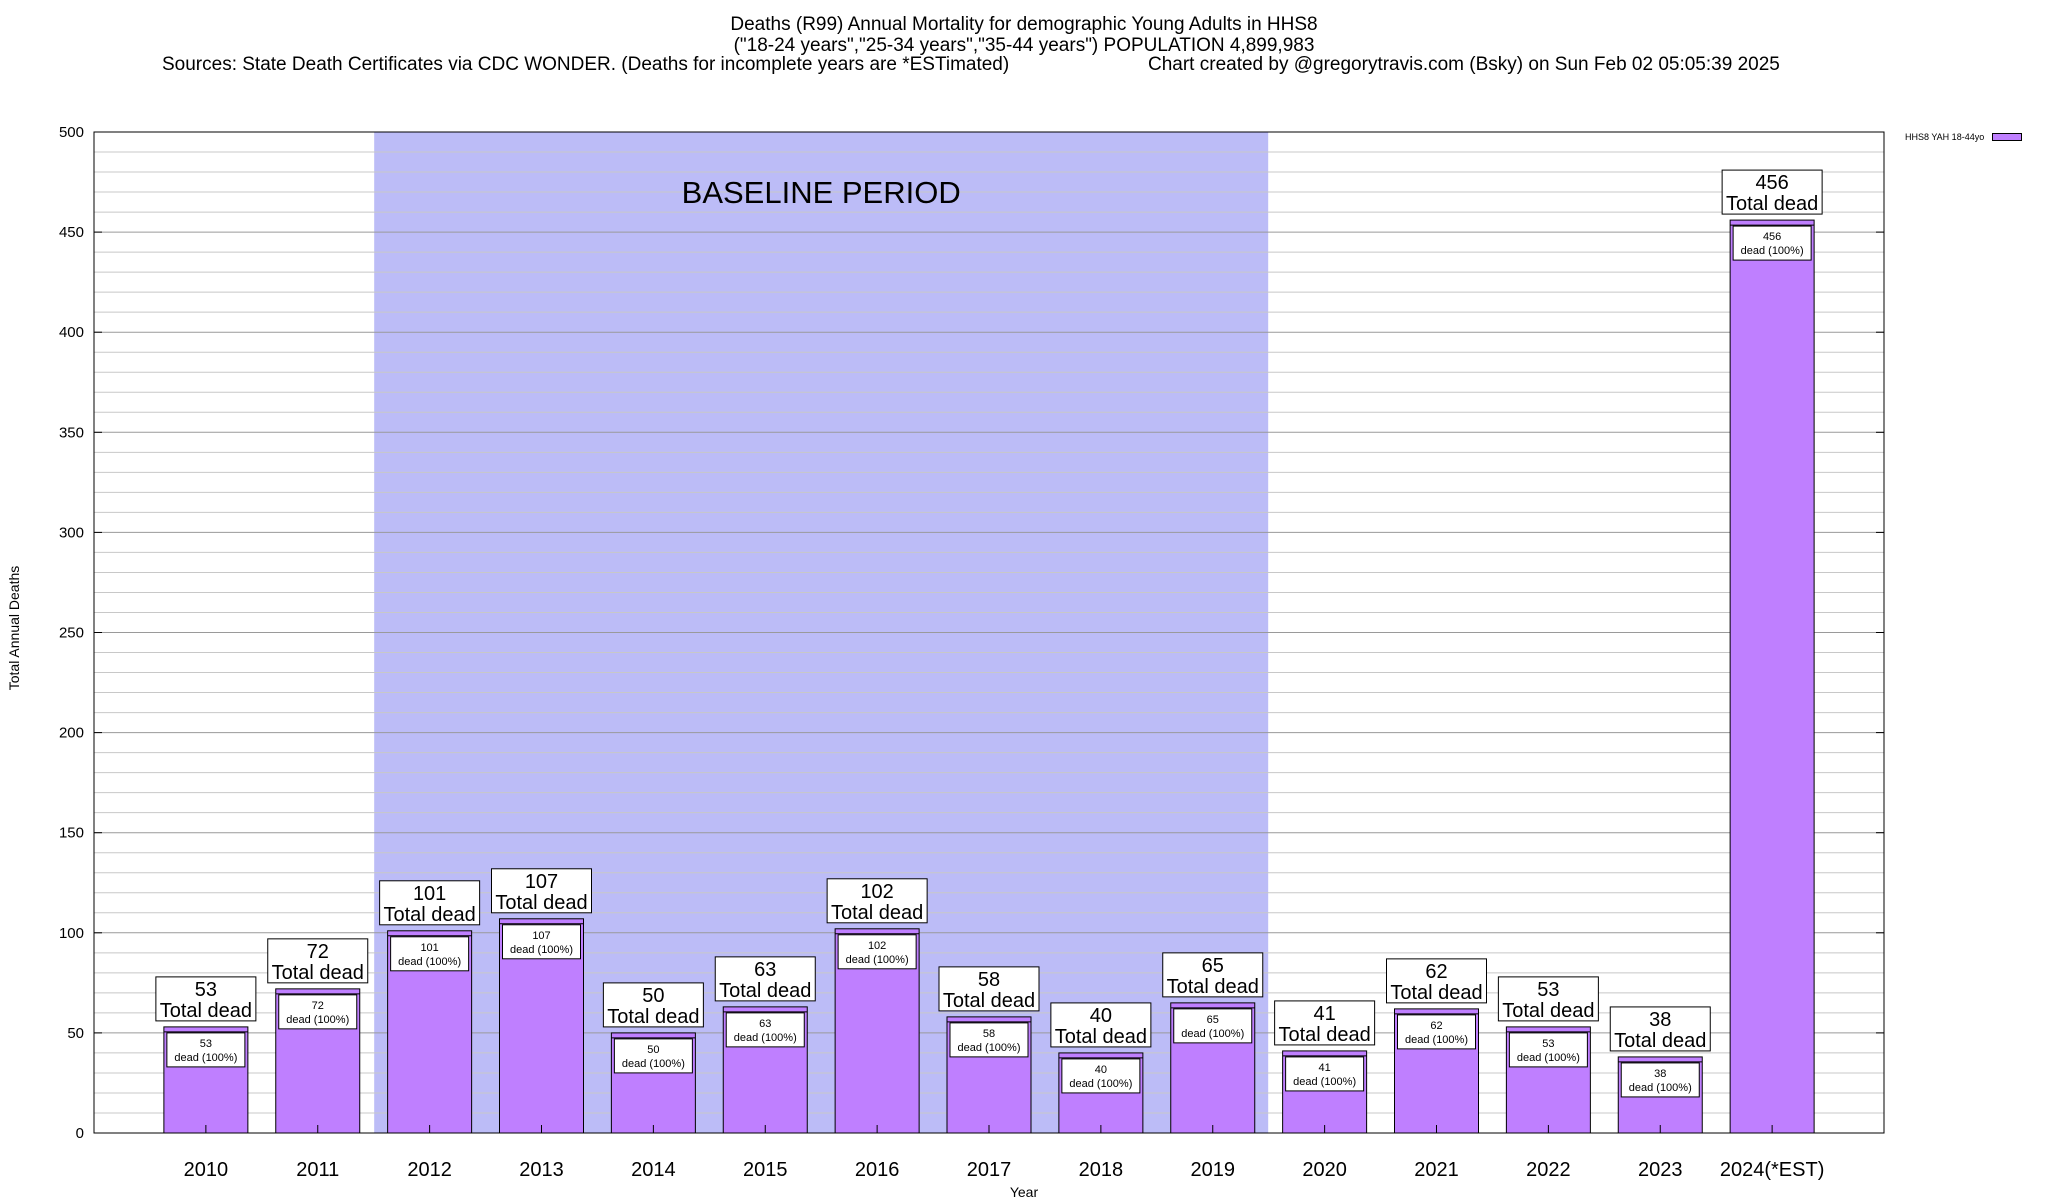 The height and width of the screenshot is (1200, 2048). I want to click on y-tick-label: 350, so click(71, 432).